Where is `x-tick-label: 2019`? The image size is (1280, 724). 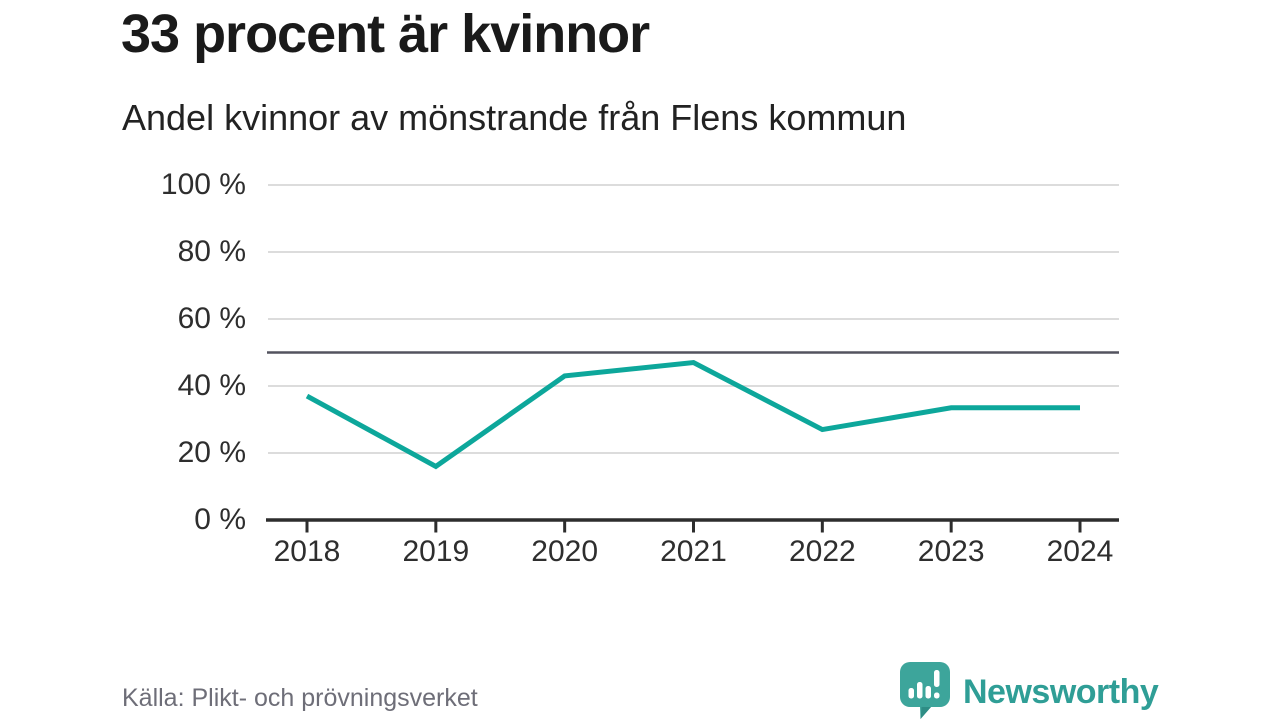
x-tick-label: 2019 is located at coordinates (436, 551).